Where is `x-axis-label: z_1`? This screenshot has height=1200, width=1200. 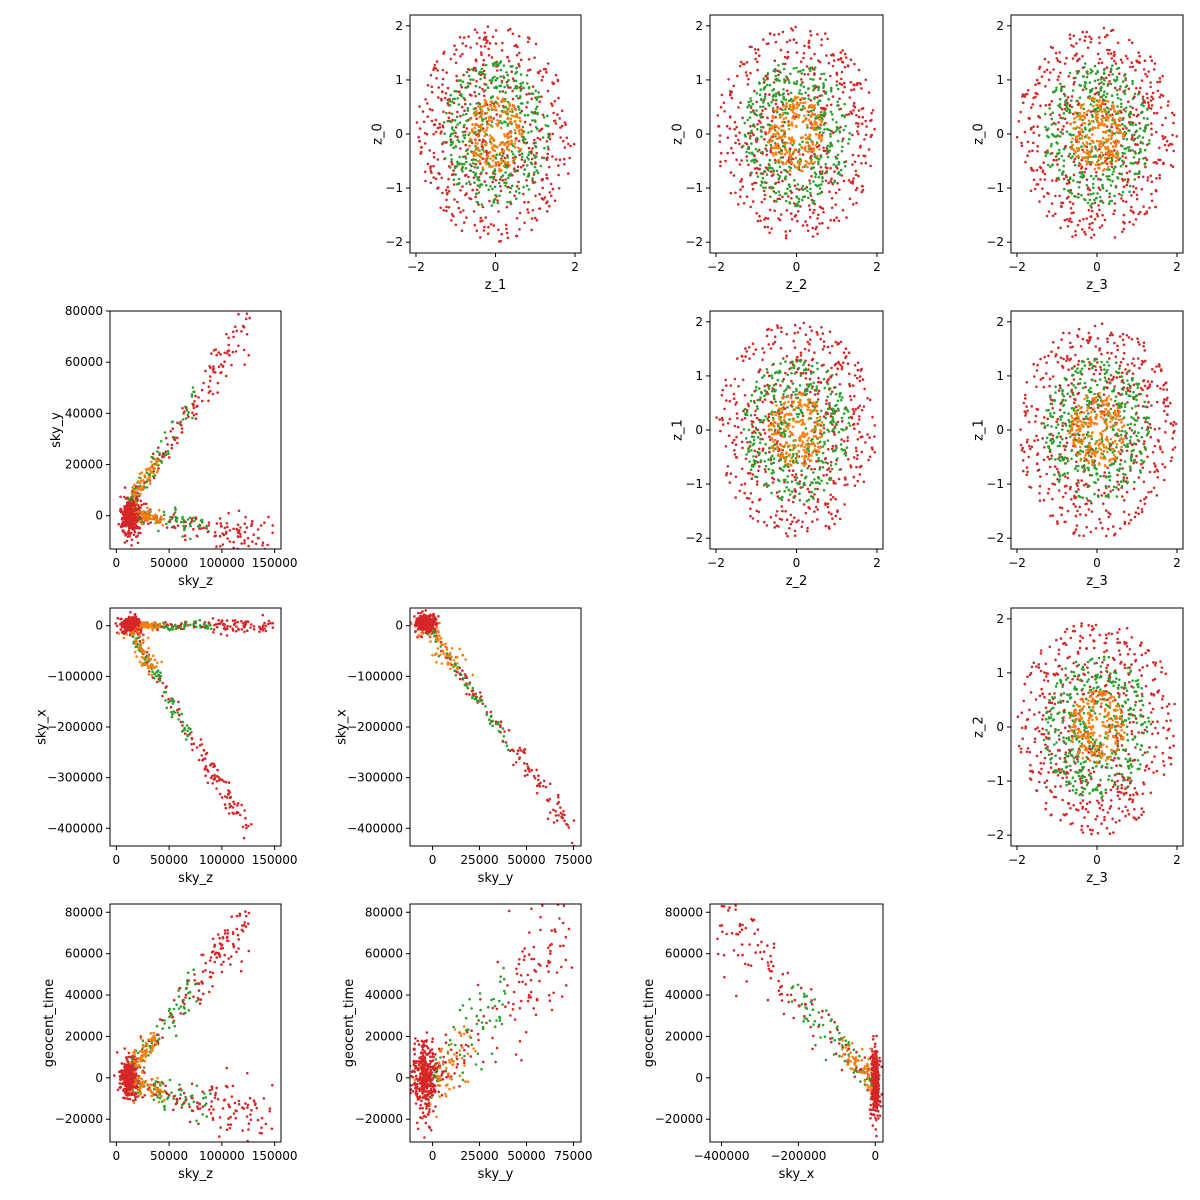 x-axis-label: z_1 is located at coordinates (496, 285).